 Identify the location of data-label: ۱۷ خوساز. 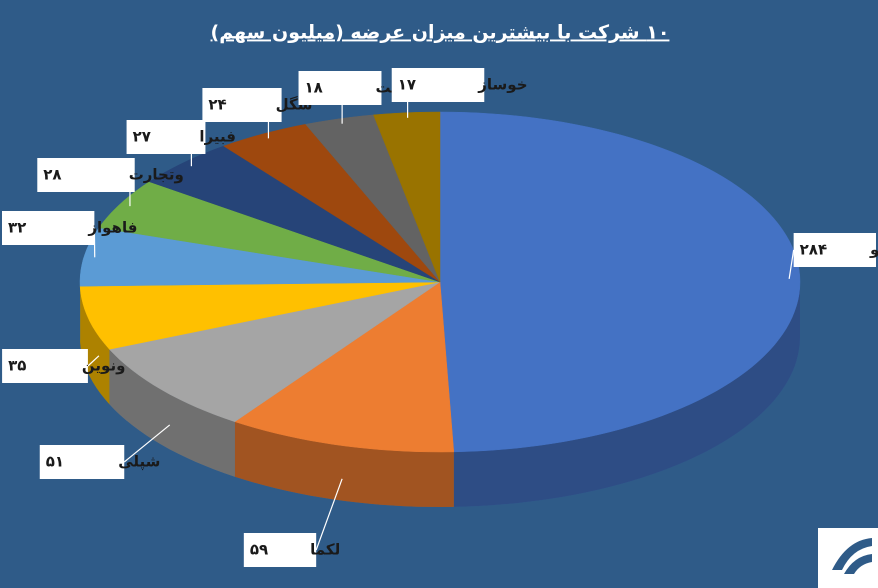
(459, 85).